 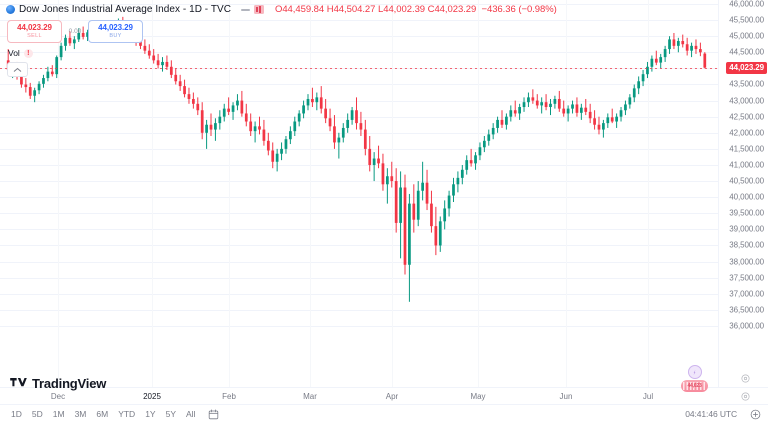 I want to click on timeframe-1y: 1Y, so click(x=150, y=413).